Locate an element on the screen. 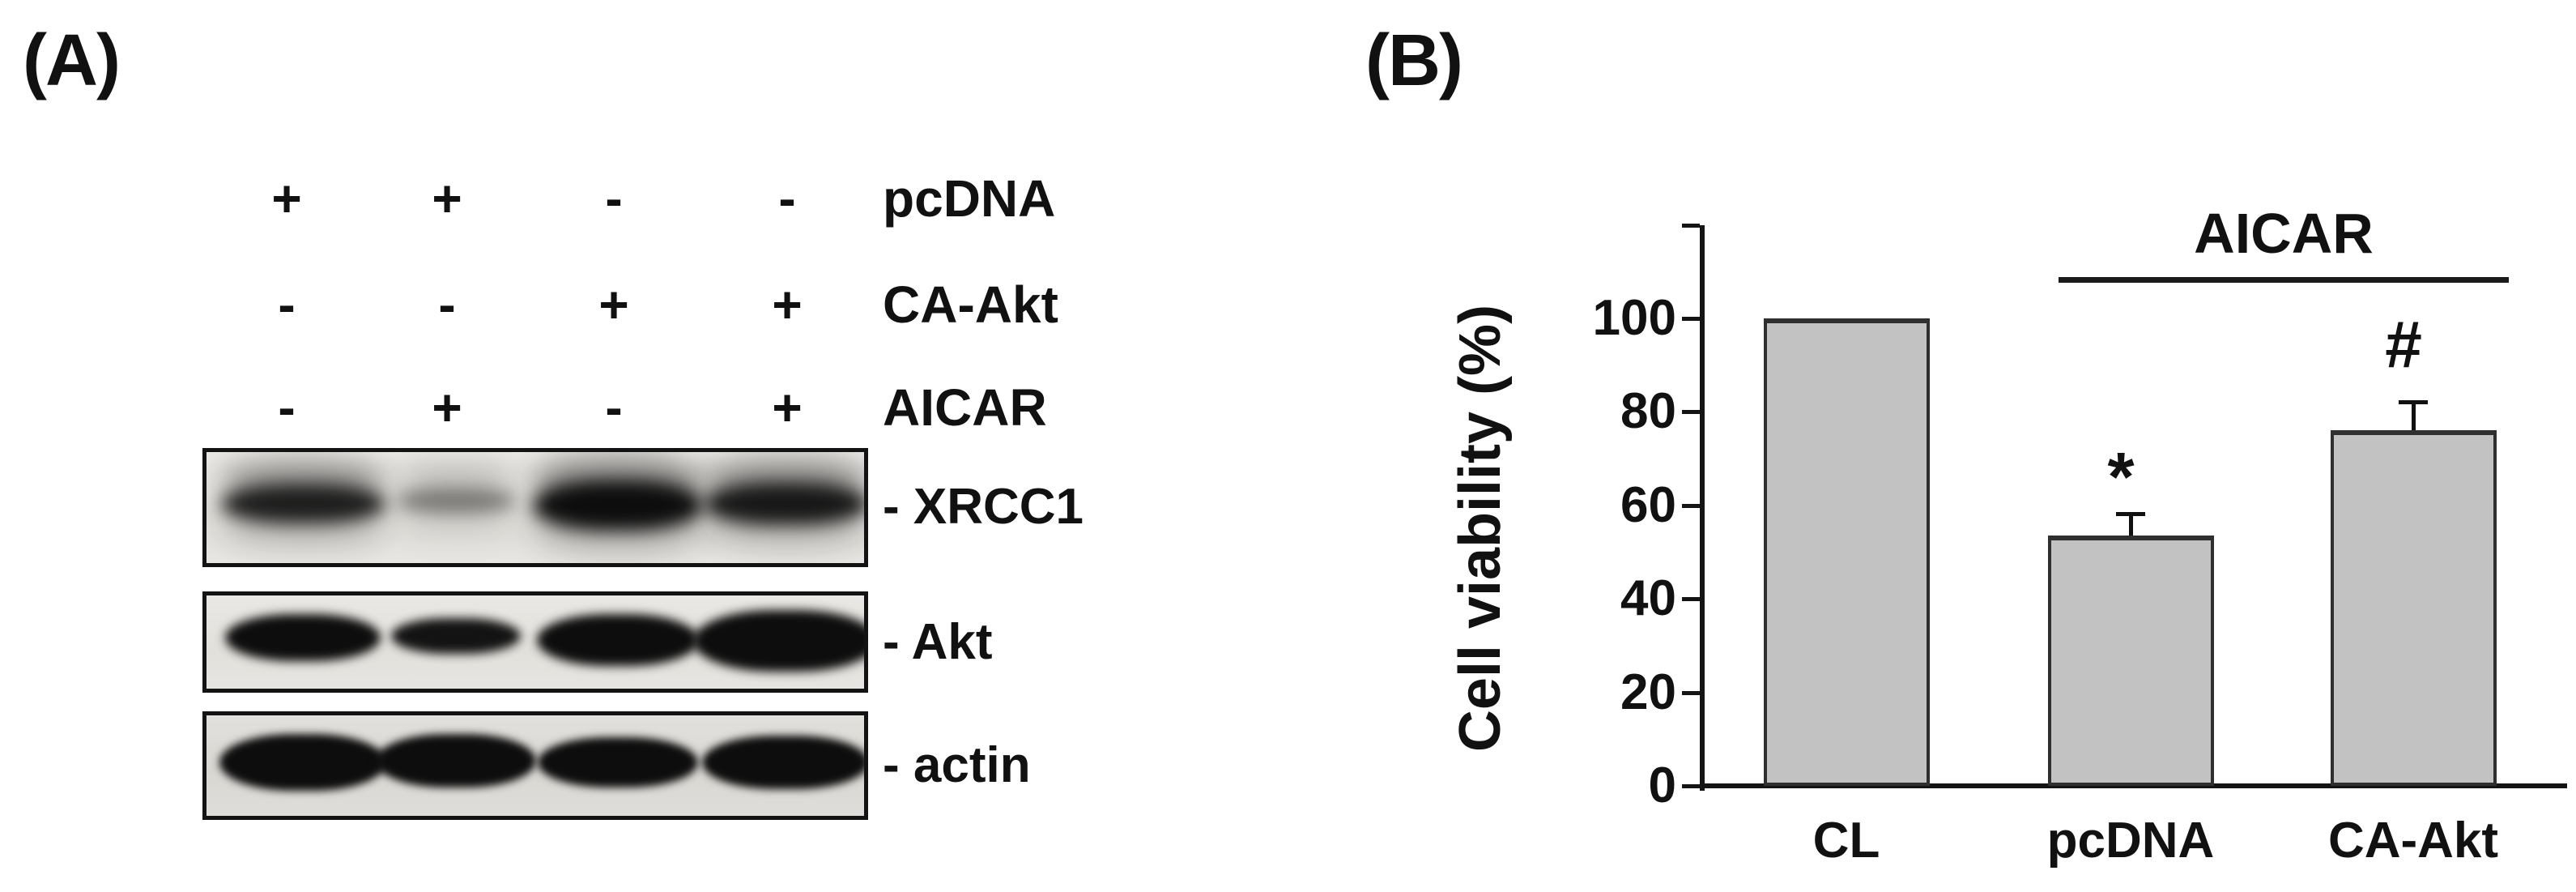 The width and height of the screenshot is (2576, 892). y-tick-label: 100 is located at coordinates (1634, 318).